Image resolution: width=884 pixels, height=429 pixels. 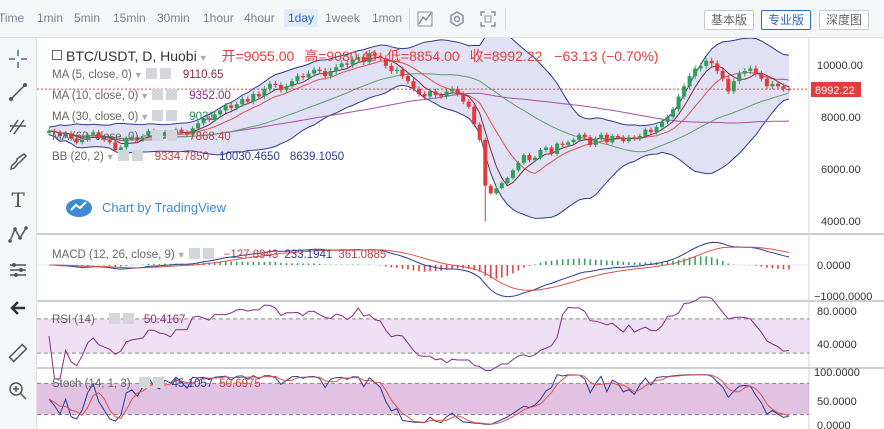 I want to click on candle-icon, so click(x=425, y=19).